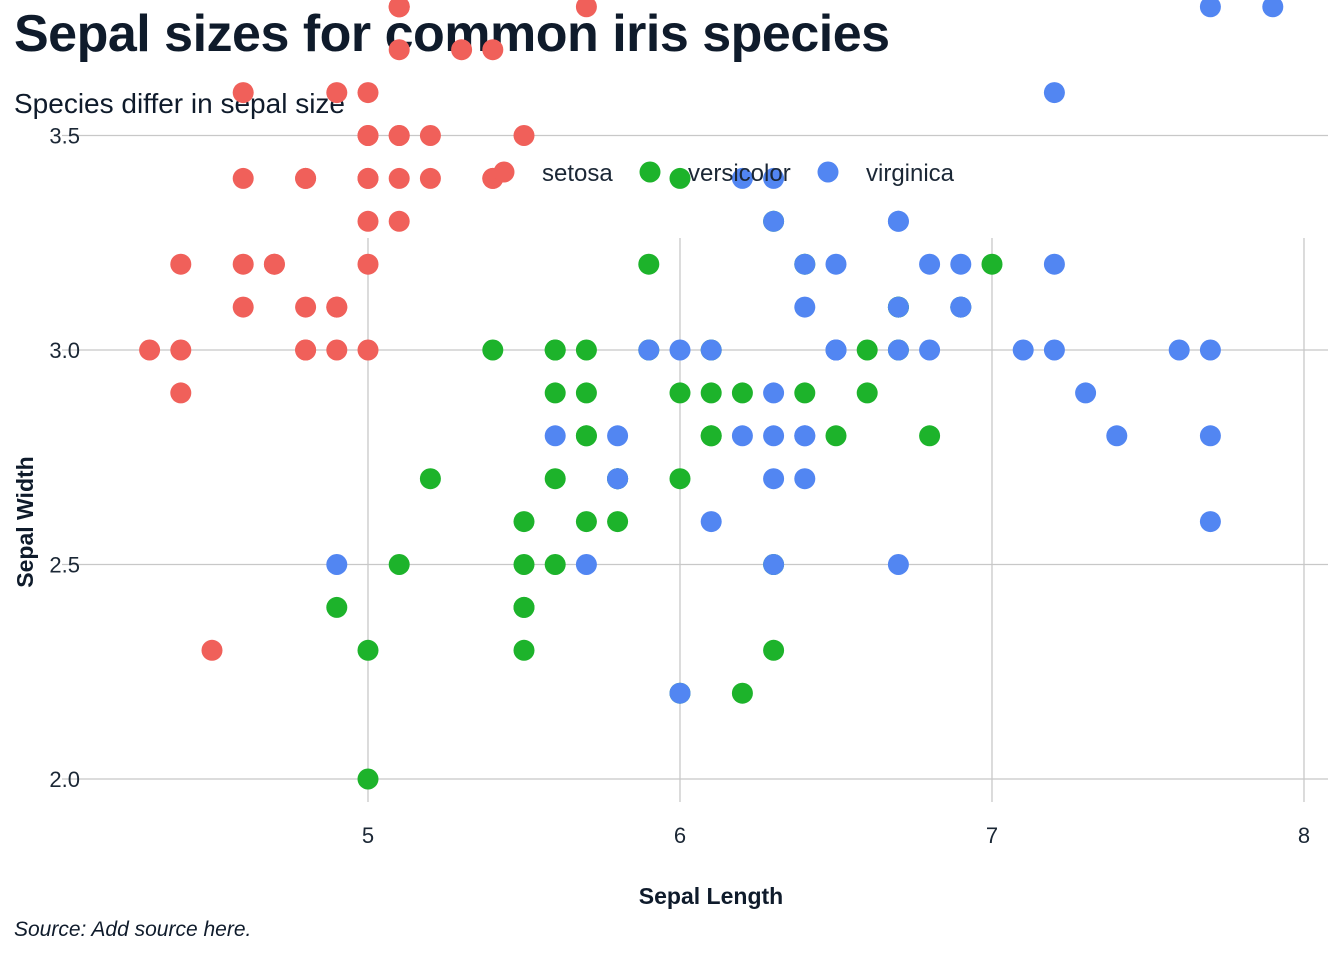 This screenshot has height=960, width=1344. I want to click on legend: setosa versicolor virginica, so click(724, 173).